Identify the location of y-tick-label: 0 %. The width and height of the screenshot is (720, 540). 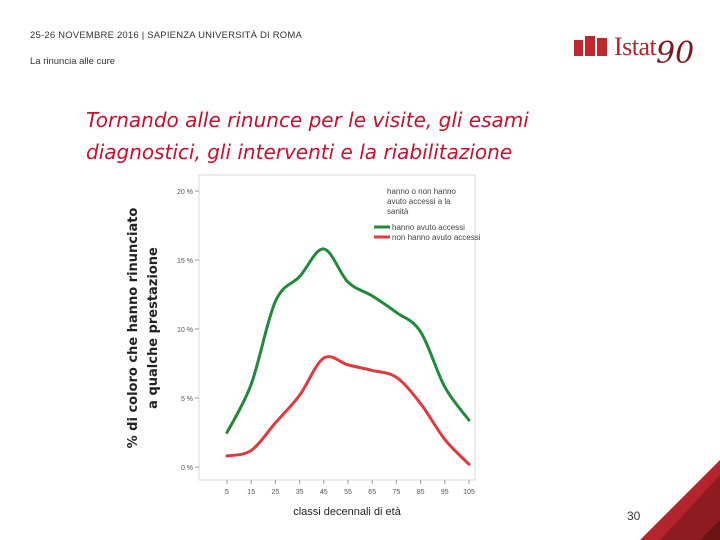
(187, 468).